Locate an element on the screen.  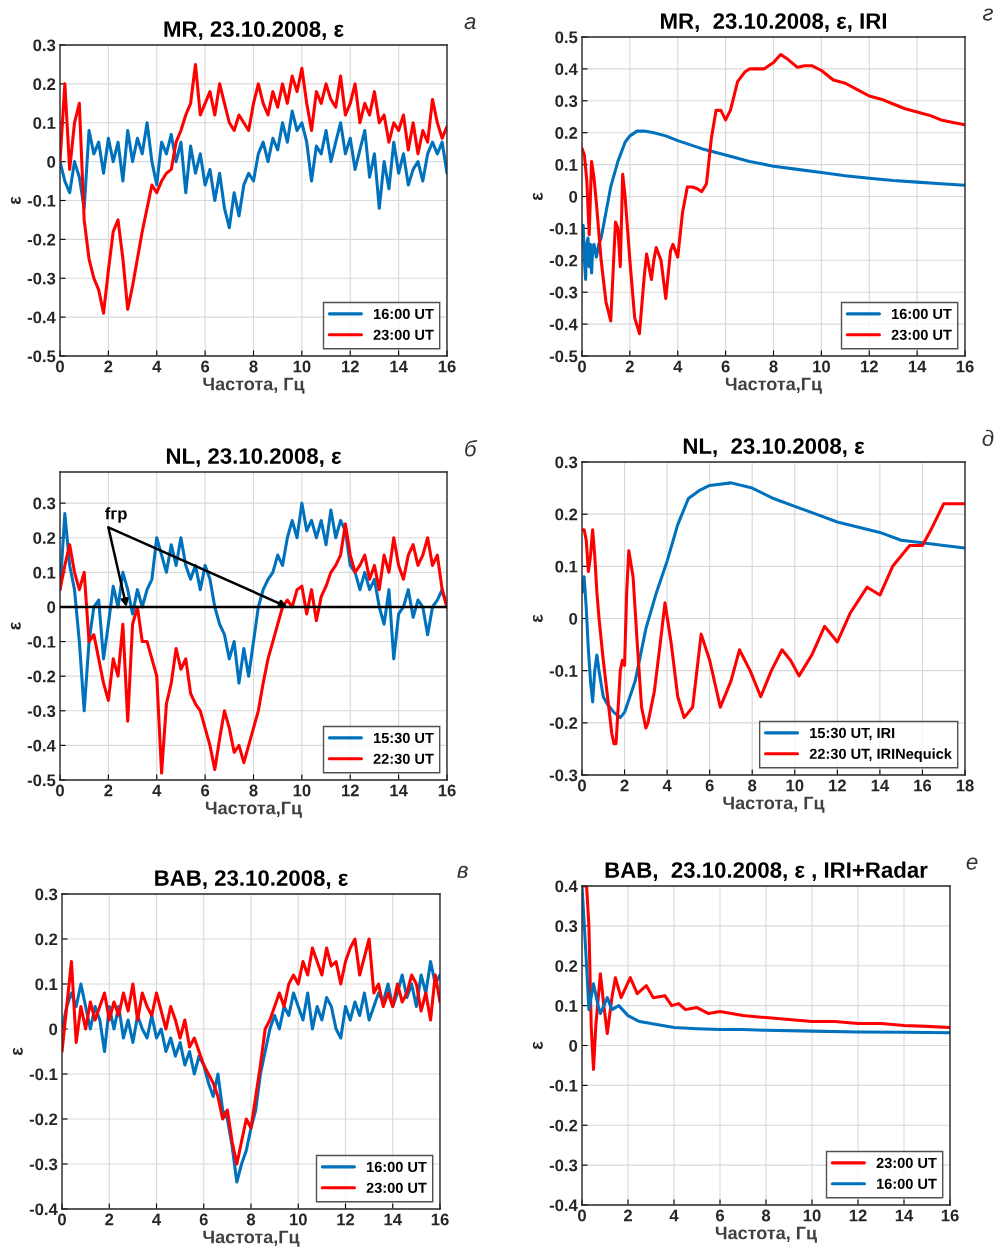
legend-label: 15:30 UT is located at coordinates (404, 738).